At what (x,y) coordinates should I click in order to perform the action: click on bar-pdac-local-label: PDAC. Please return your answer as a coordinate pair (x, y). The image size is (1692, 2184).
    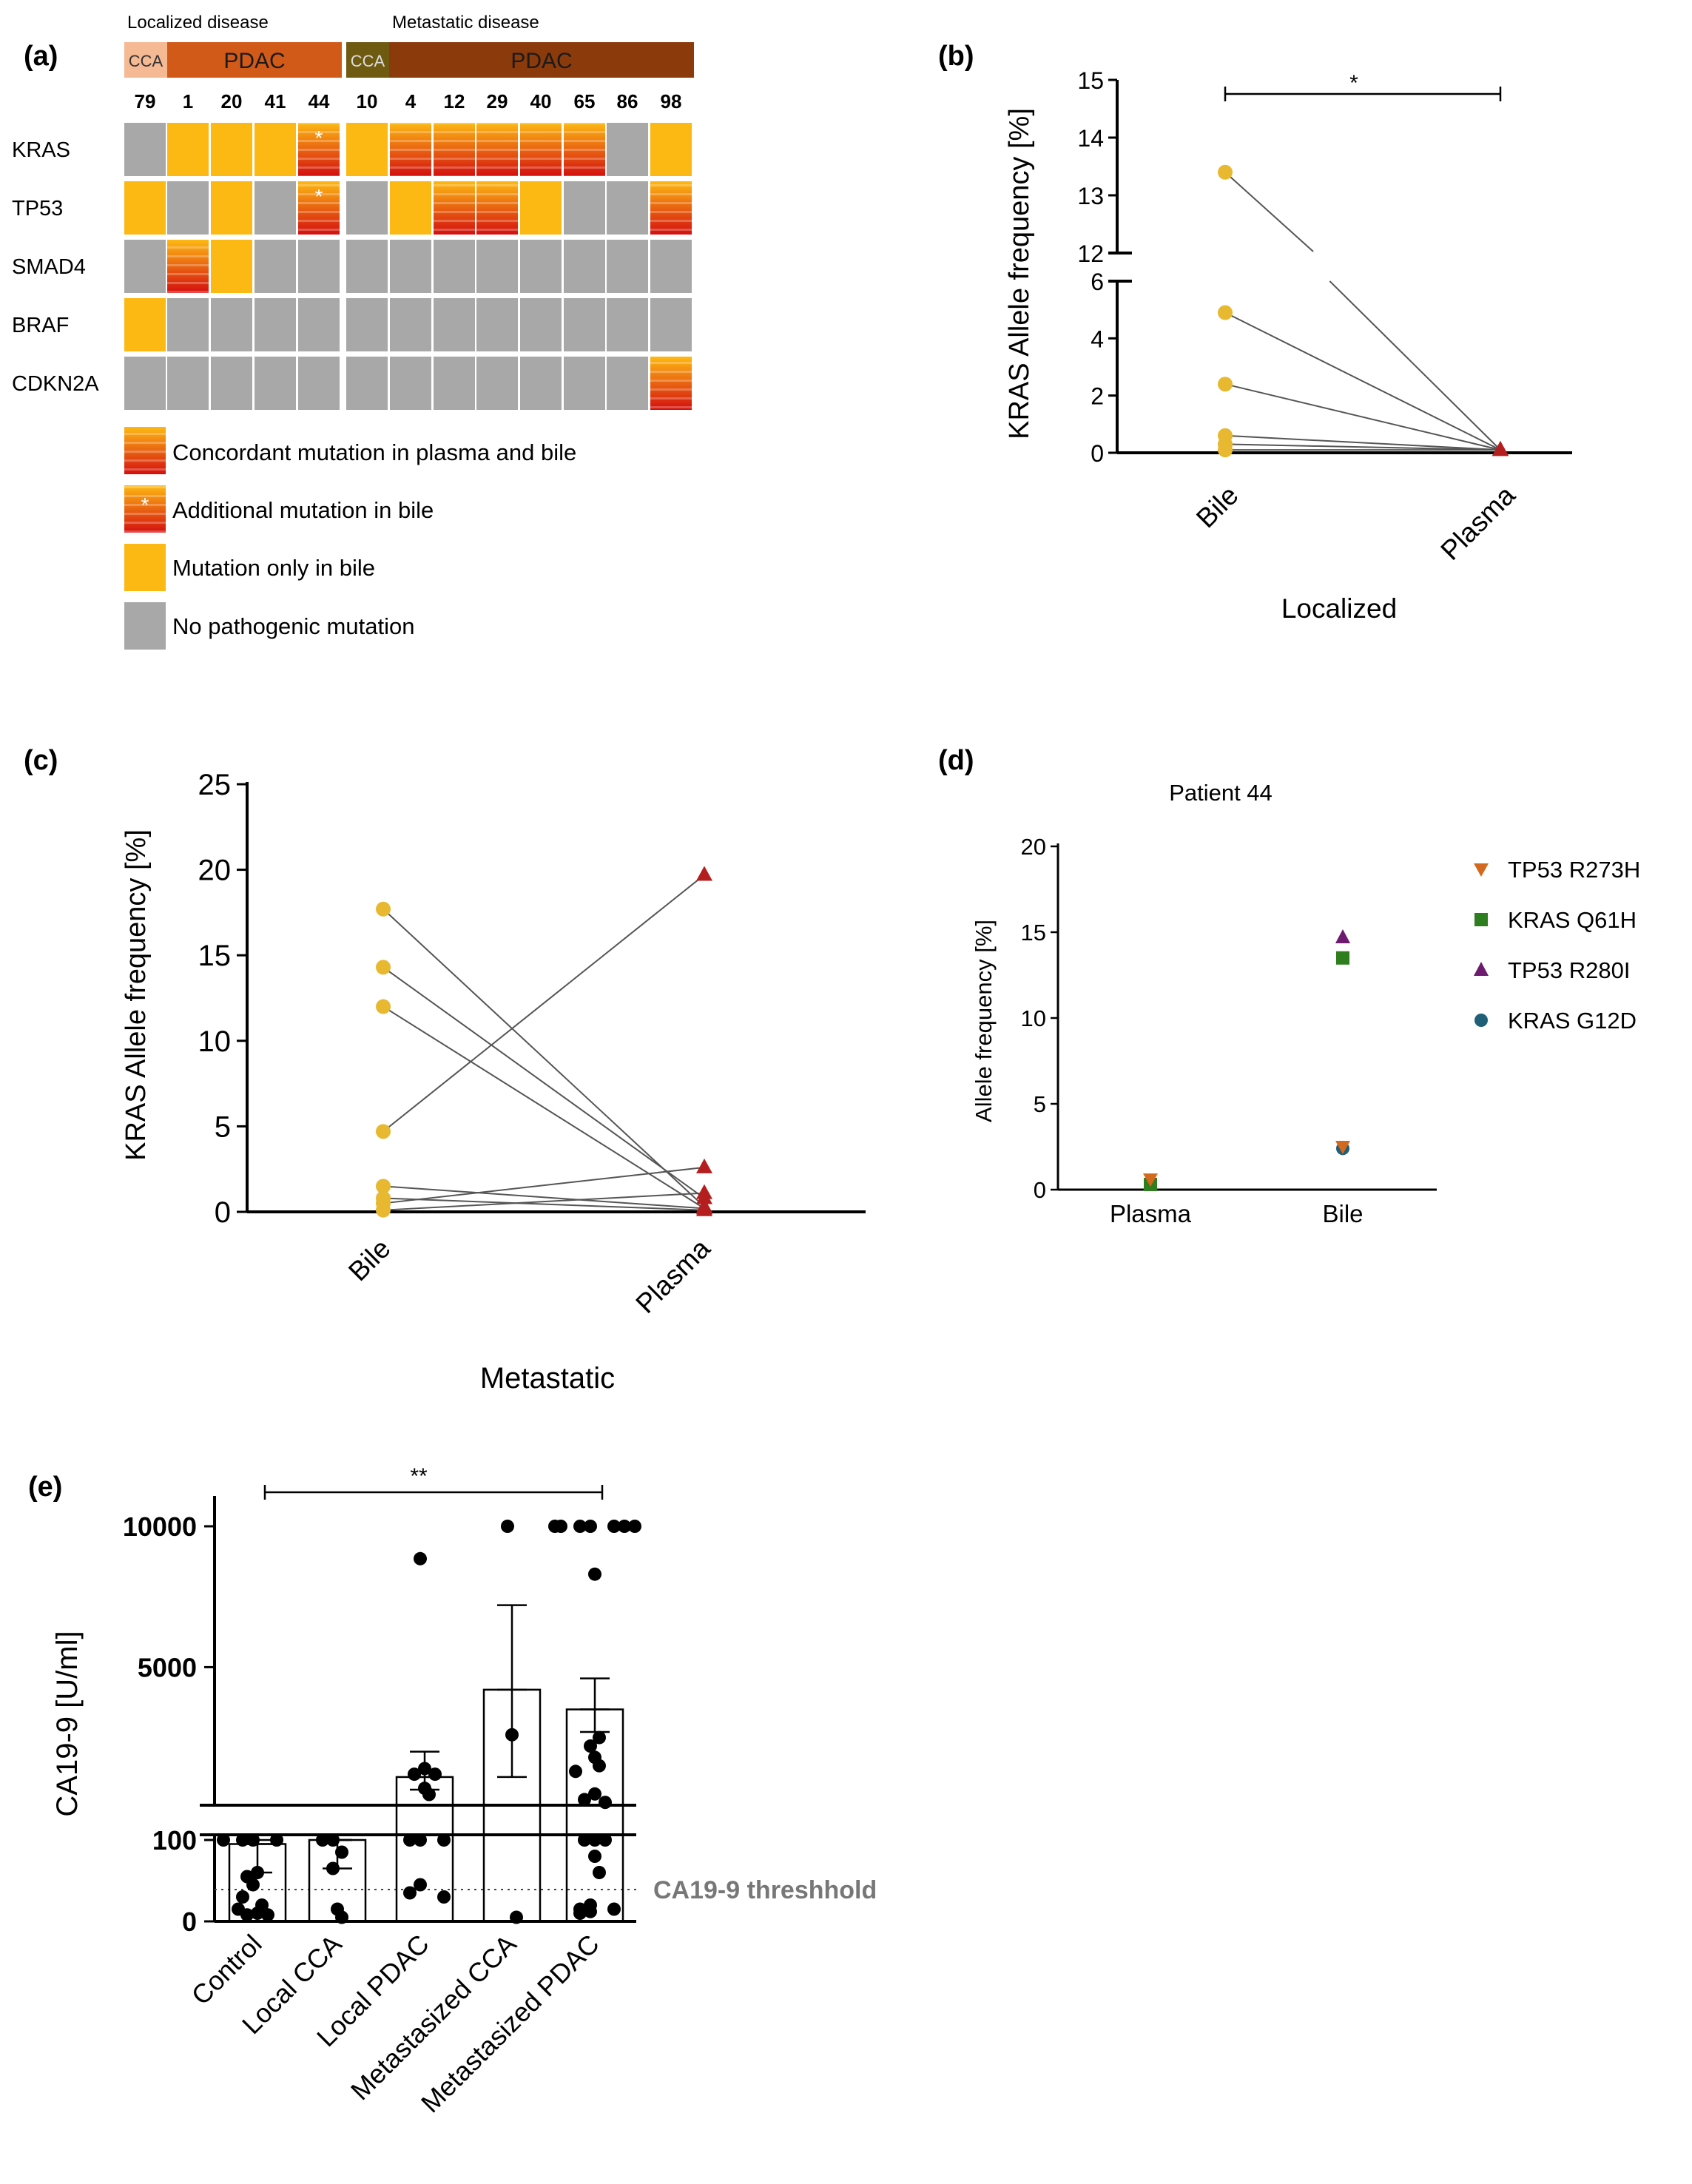
    Looking at the image, I should click on (254, 61).